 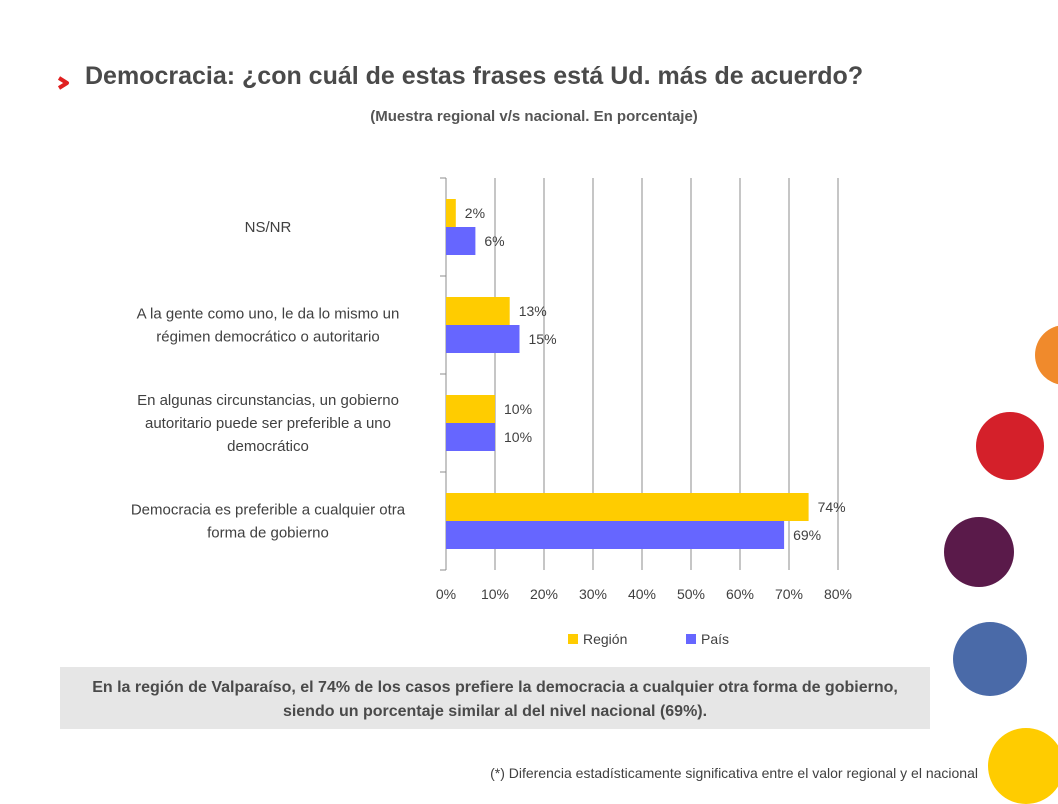 I want to click on data-label: 2%, so click(x=475, y=213).